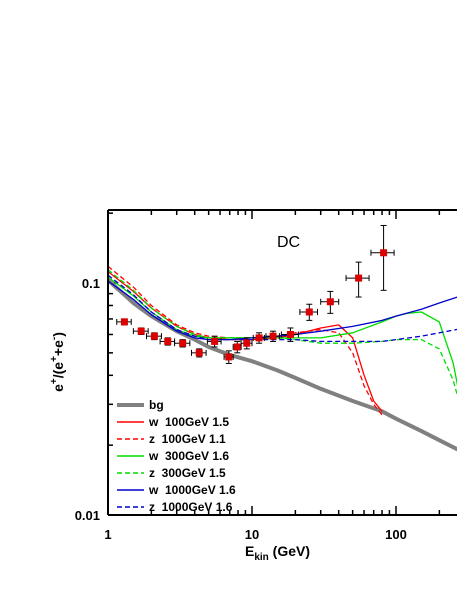 The width and height of the screenshot is (457, 591). I want to click on legend-label-6: z 1000GeV 1.6, so click(191, 507).